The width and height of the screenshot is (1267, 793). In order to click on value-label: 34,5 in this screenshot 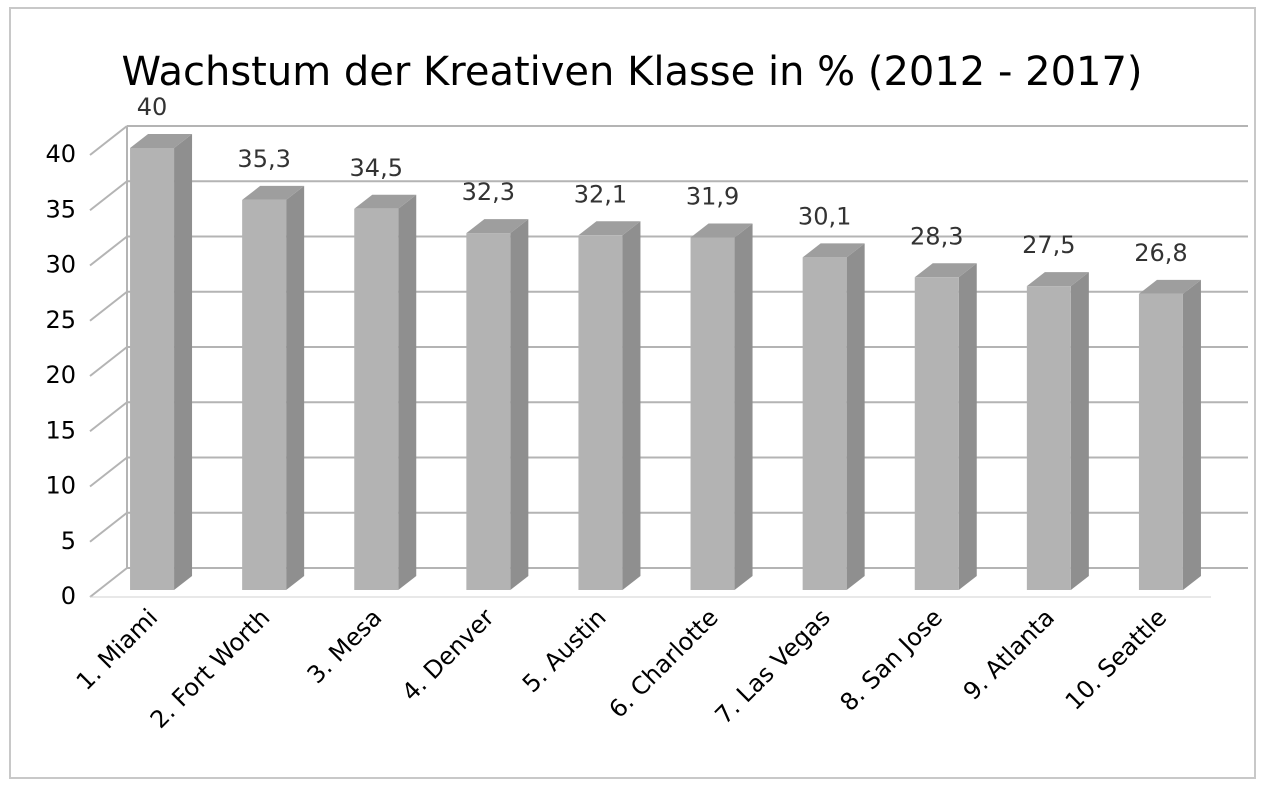, I will do `click(376, 168)`.